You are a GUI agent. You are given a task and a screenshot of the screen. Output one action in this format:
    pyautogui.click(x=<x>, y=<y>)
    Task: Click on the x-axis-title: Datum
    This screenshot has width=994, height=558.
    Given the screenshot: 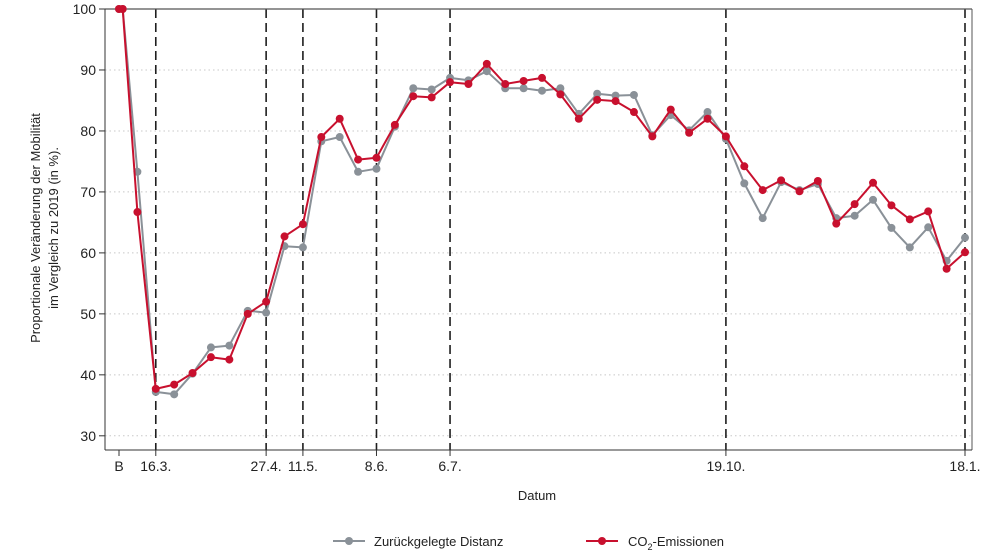 What is the action you would take?
    pyautogui.click(x=537, y=495)
    